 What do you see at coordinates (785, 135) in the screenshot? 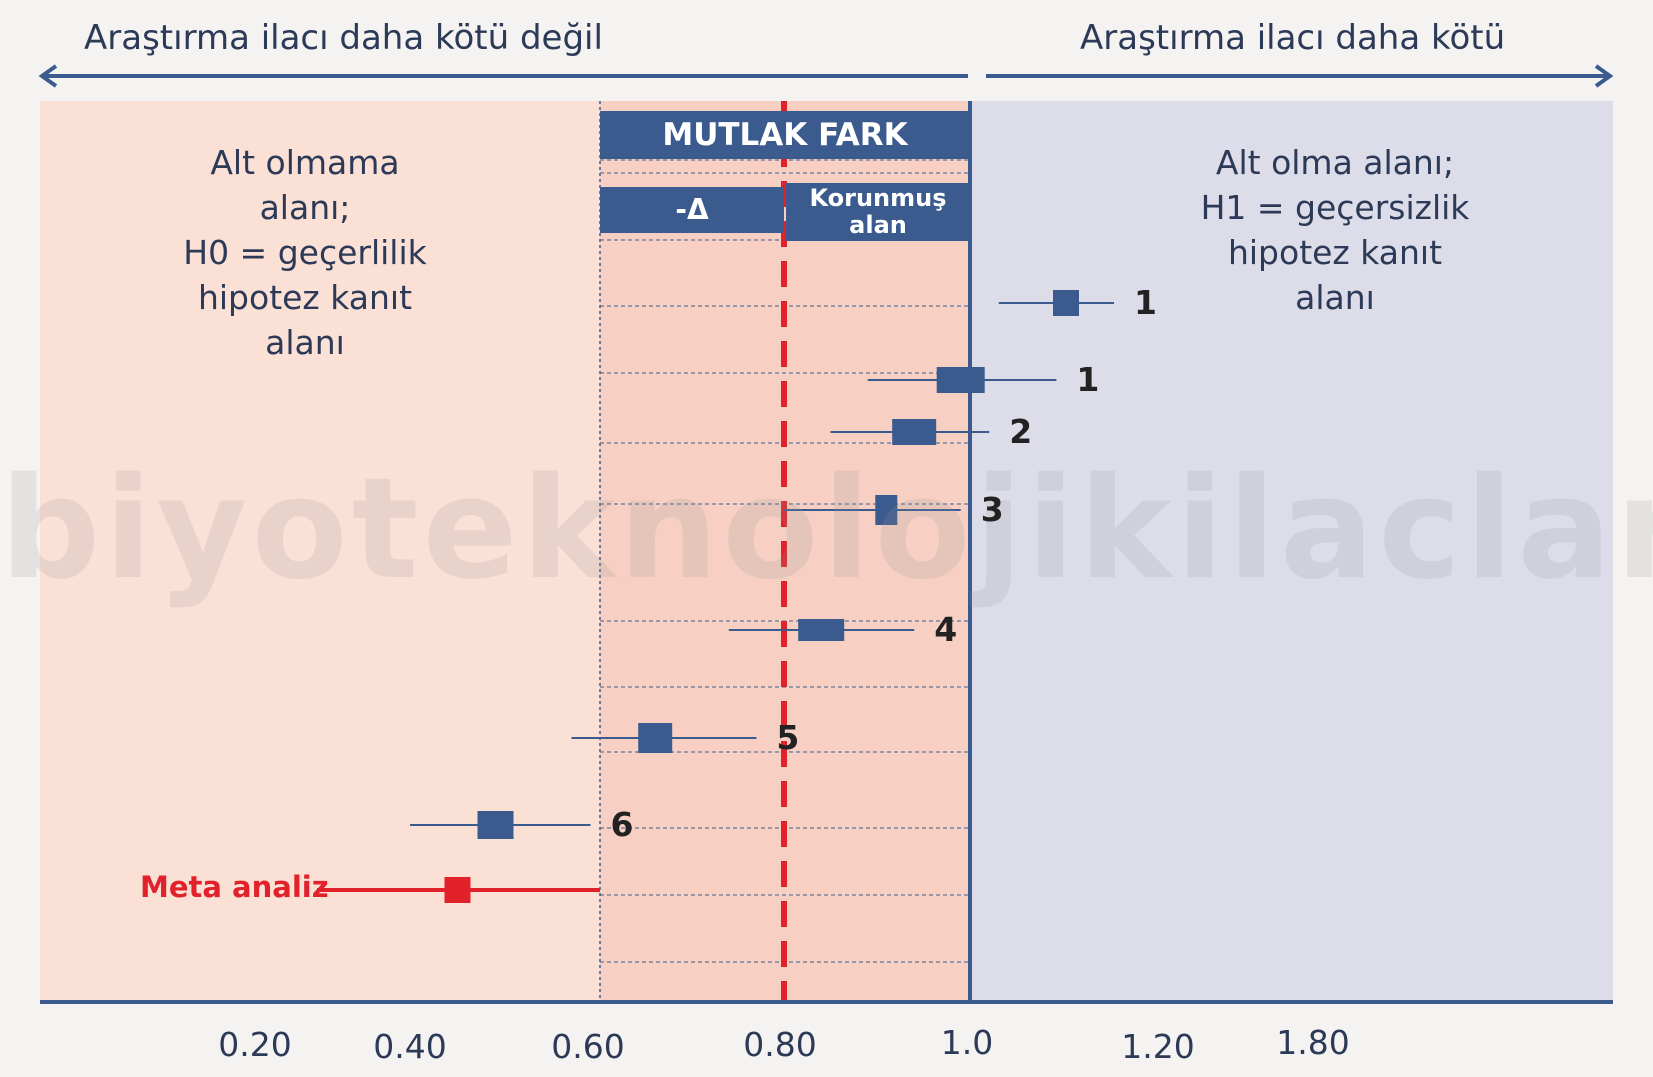
I see `mutlak-fark-box: MUTLAK FARK` at bounding box center [785, 135].